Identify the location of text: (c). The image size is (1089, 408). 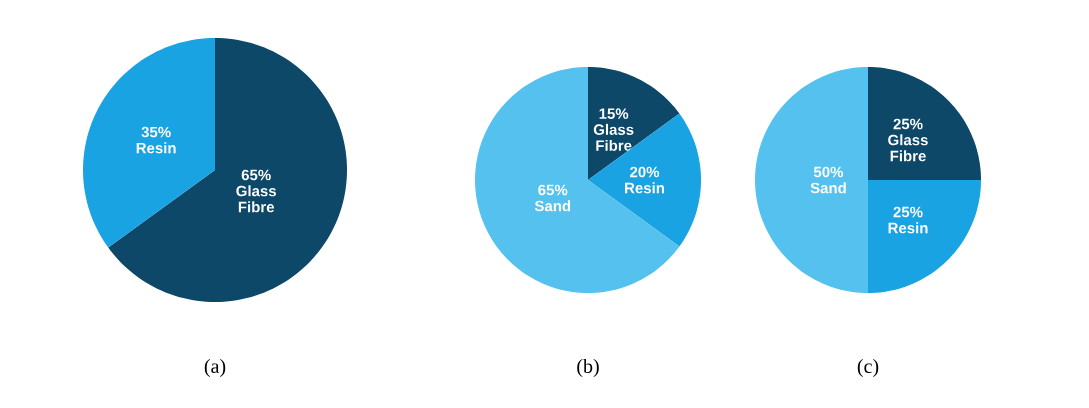
(868, 368).